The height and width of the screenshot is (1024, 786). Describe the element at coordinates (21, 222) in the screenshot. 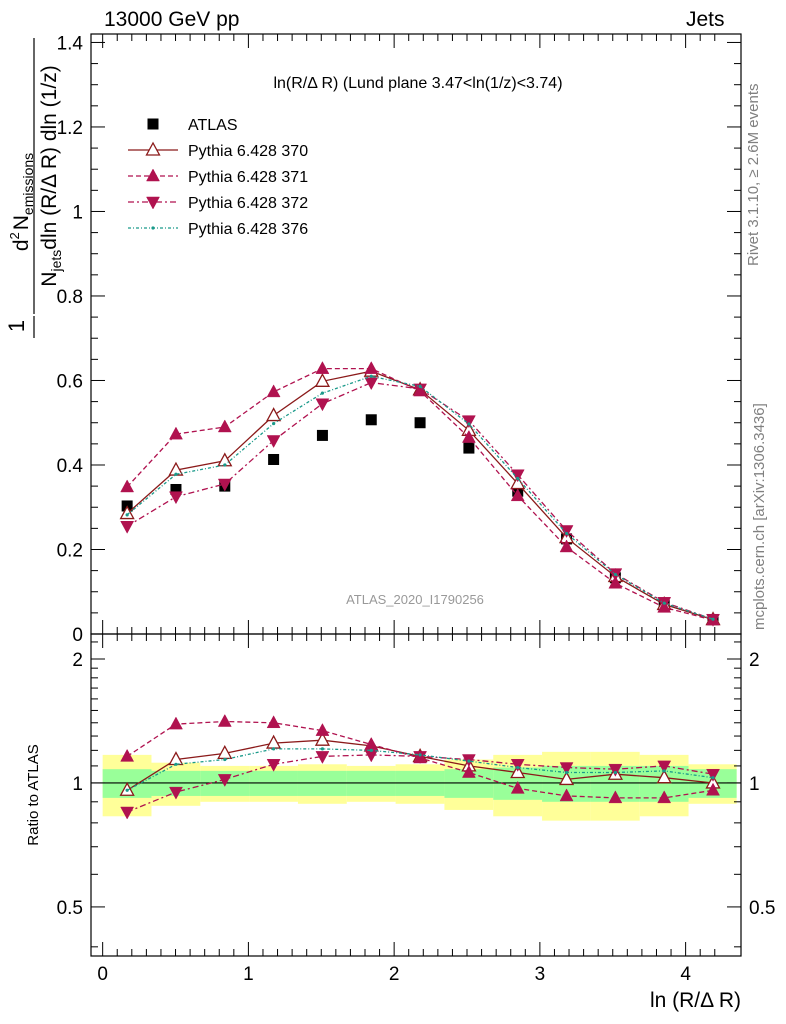

I see `ylabel-n: N` at that location.